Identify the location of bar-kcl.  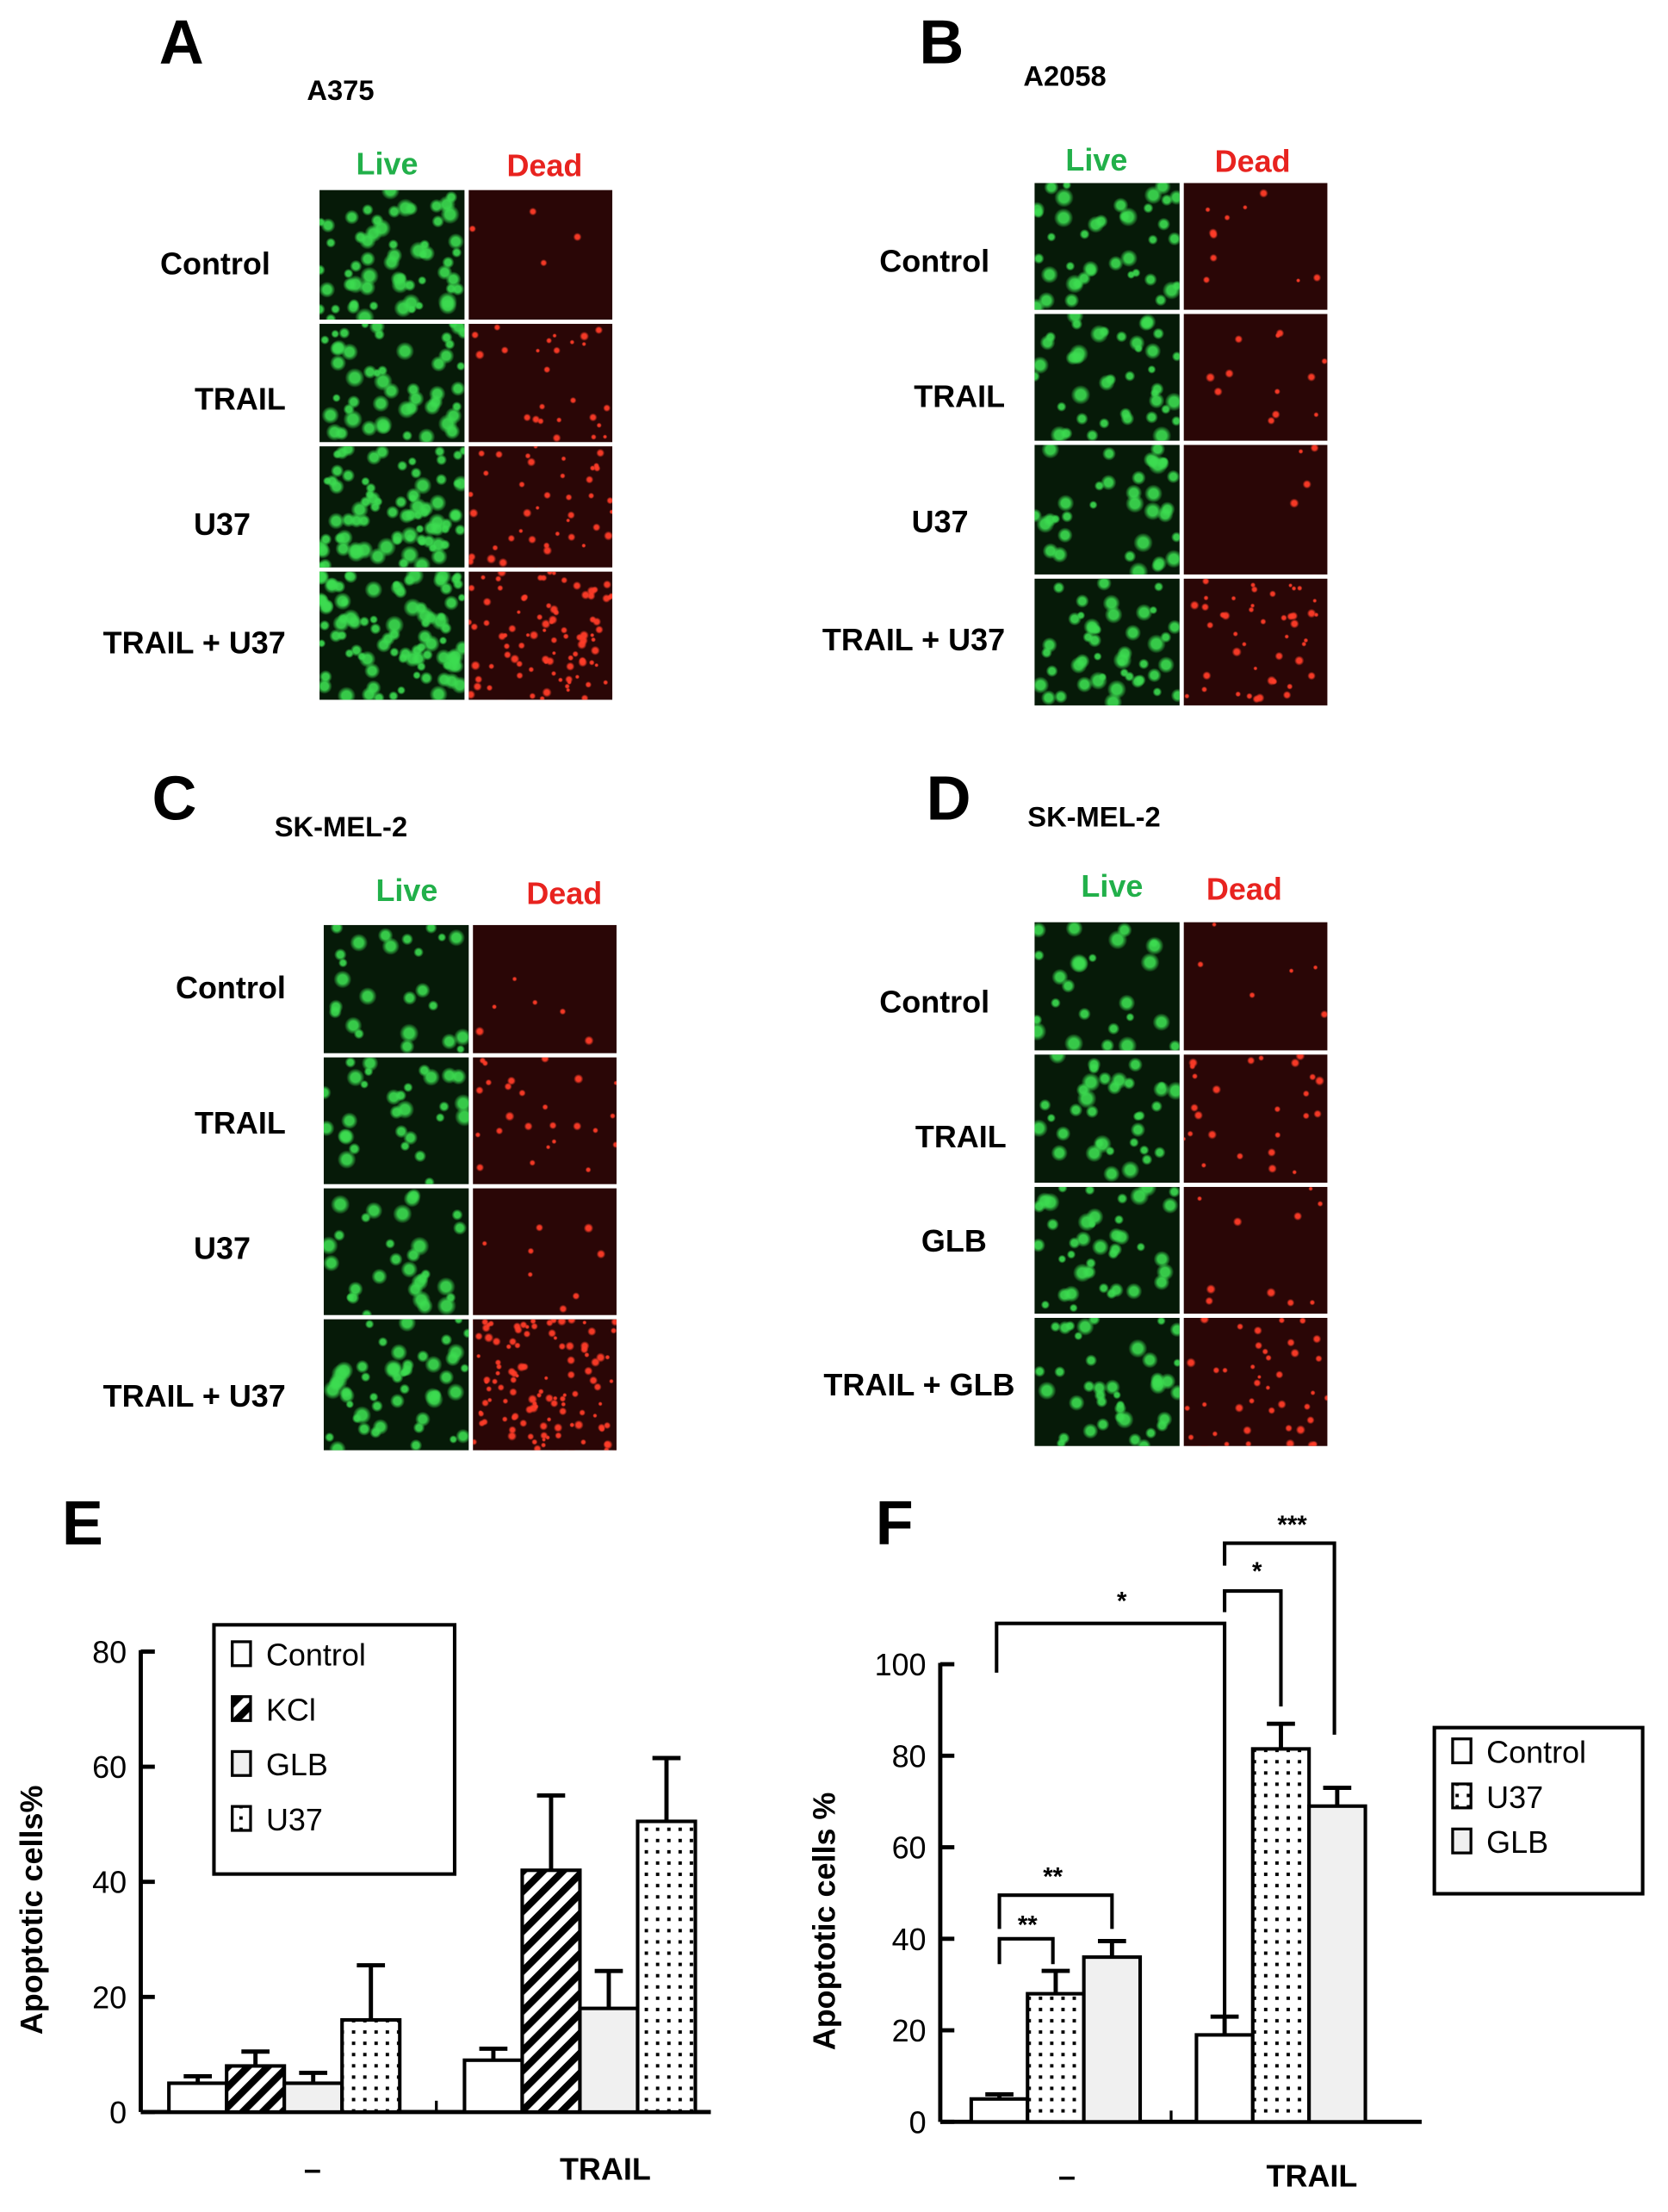
(256, 2089).